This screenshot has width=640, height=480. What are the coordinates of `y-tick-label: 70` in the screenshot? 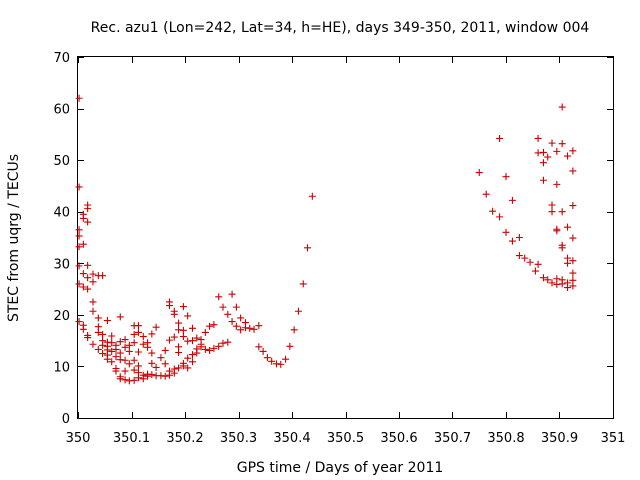 It's located at (61, 58).